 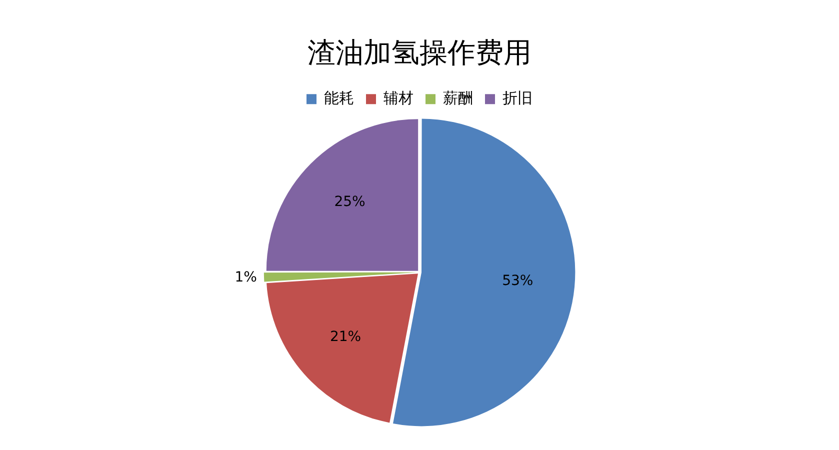 What do you see at coordinates (245, 277) in the screenshot?
I see `data-label: 1%` at bounding box center [245, 277].